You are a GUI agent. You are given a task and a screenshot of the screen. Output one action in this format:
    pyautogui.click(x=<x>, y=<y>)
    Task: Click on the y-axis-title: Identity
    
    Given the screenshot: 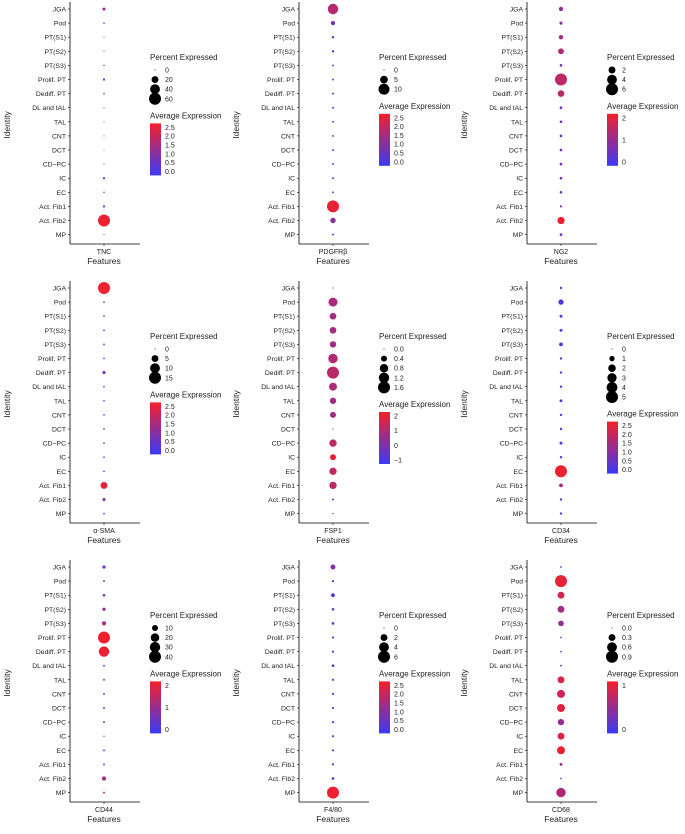 What is the action you would take?
    pyautogui.click(x=236, y=683)
    